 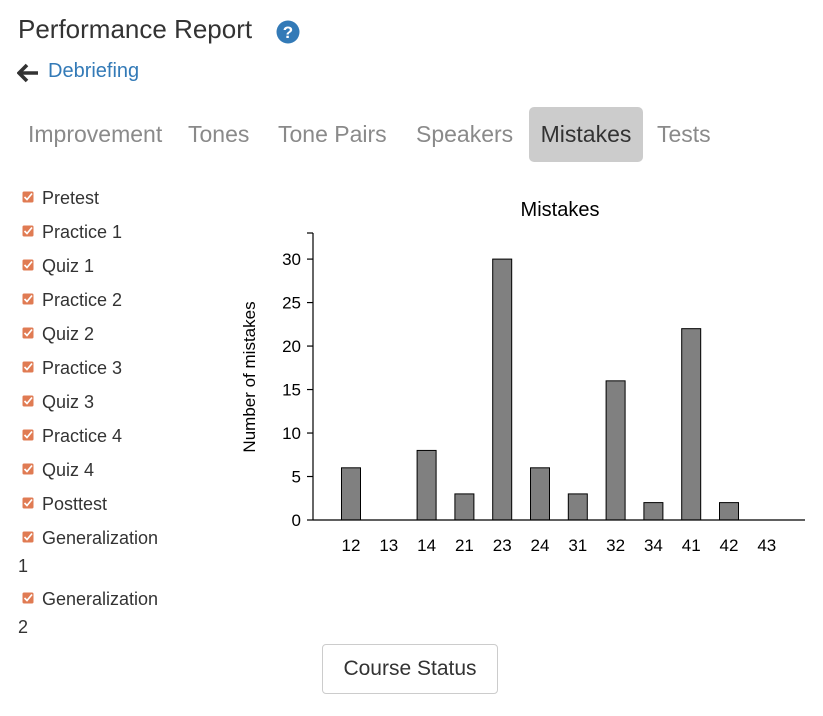 What do you see at coordinates (332, 134) in the screenshot?
I see `tab-tone-pairs: Tone Pairs` at bounding box center [332, 134].